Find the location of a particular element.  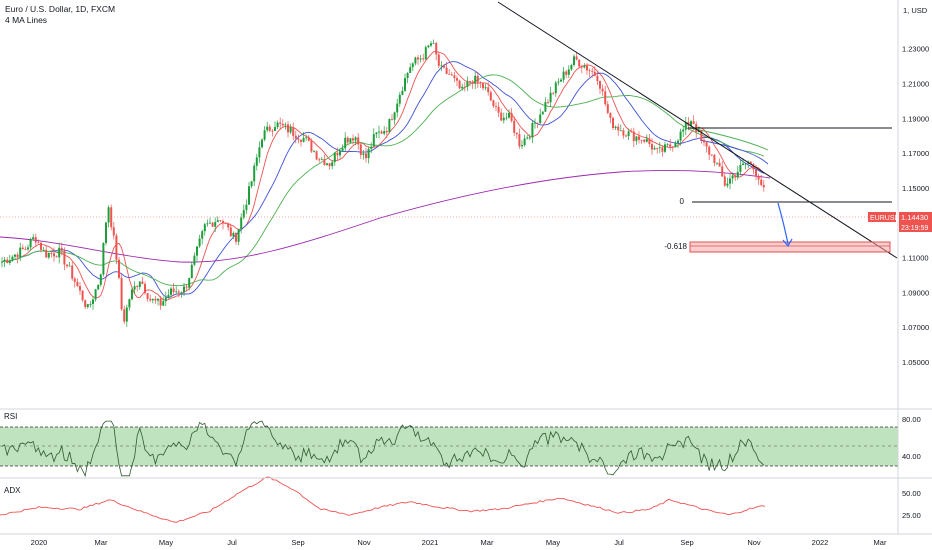

price-tick-label: 1.15000 is located at coordinates (915, 188).